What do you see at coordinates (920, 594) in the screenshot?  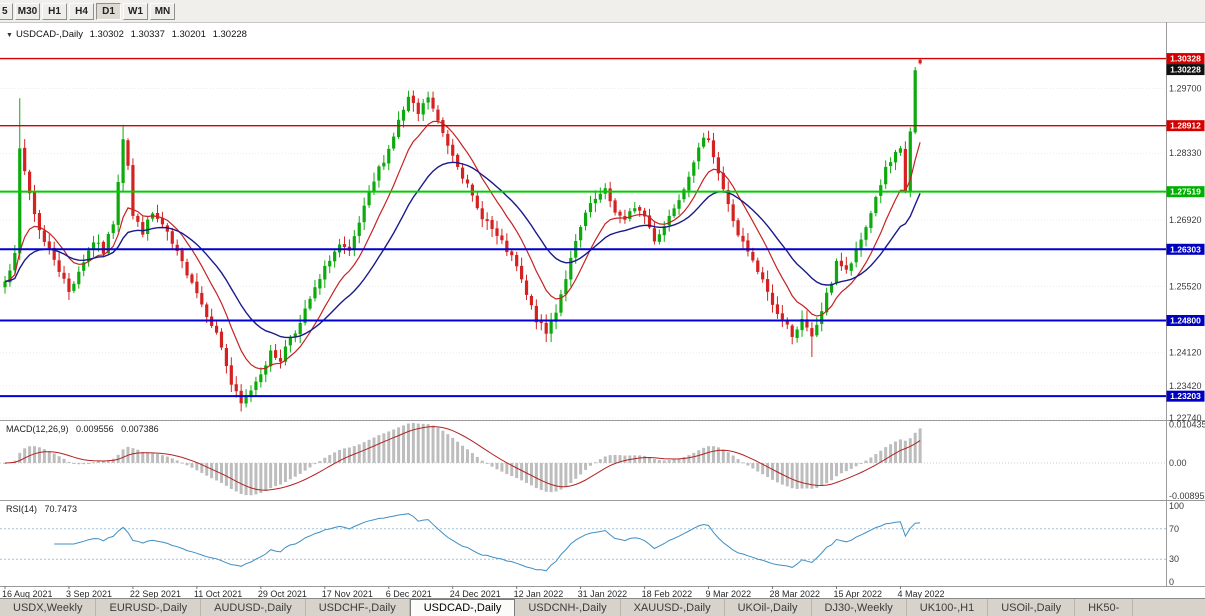 I see `svg-text: 4 May 2022` at bounding box center [920, 594].